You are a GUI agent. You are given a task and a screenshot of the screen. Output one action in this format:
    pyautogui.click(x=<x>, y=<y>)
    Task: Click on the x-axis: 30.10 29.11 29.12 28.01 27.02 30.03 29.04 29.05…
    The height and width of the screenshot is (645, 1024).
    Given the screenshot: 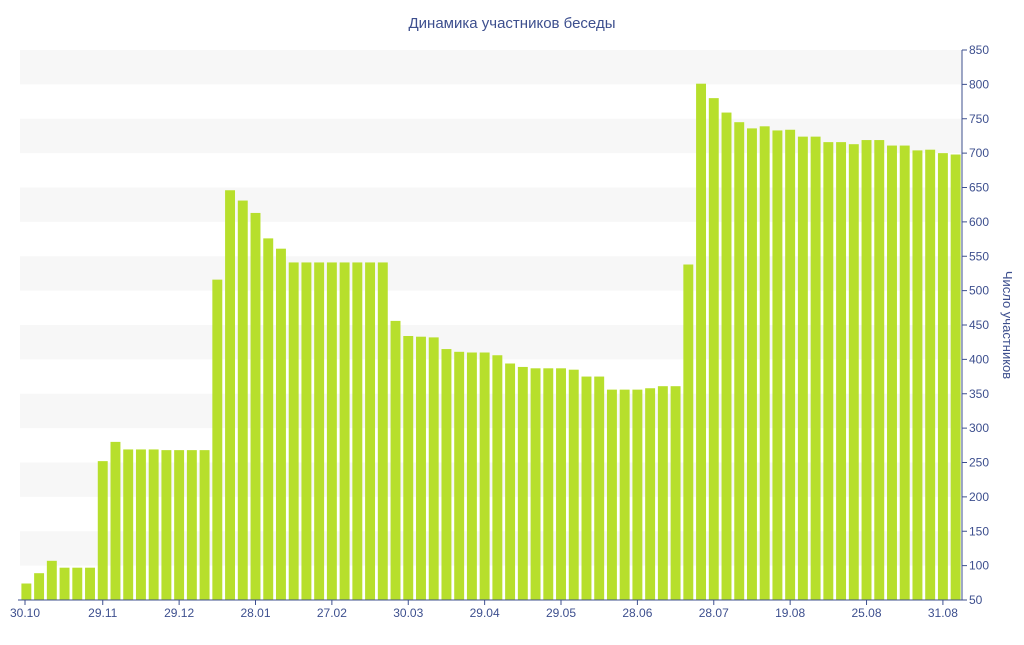 What is the action you would take?
    pyautogui.click(x=486, y=609)
    